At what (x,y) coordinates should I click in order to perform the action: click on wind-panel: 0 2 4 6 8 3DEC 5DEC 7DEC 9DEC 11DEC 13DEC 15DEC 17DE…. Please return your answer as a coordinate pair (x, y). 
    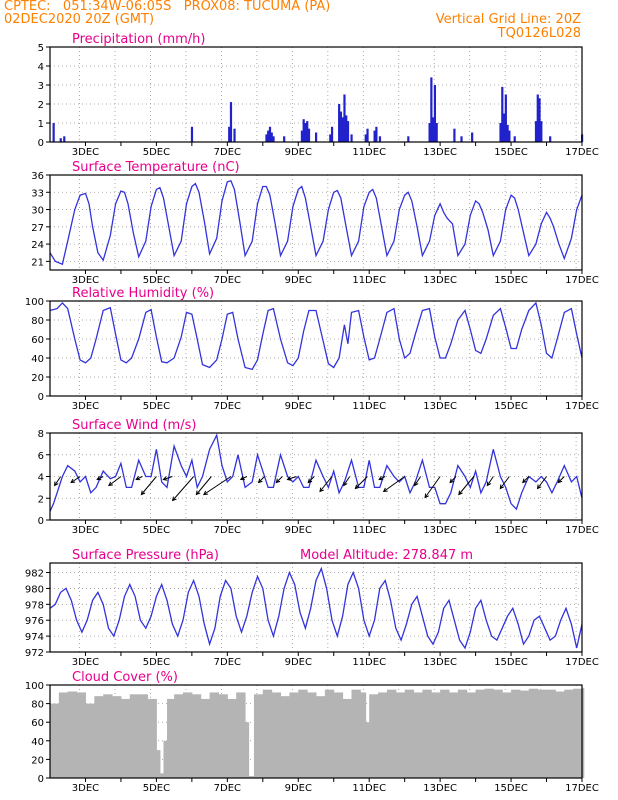
    Looking at the image, I should click on (318, 477).